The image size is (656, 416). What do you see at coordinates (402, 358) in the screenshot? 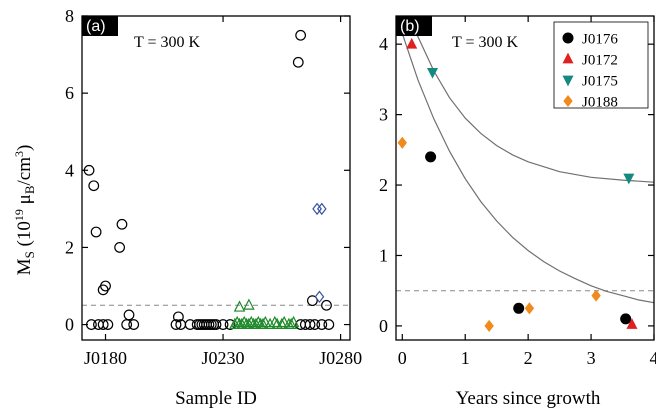
I see `panel-b-x-tick-label: 0` at bounding box center [402, 358].